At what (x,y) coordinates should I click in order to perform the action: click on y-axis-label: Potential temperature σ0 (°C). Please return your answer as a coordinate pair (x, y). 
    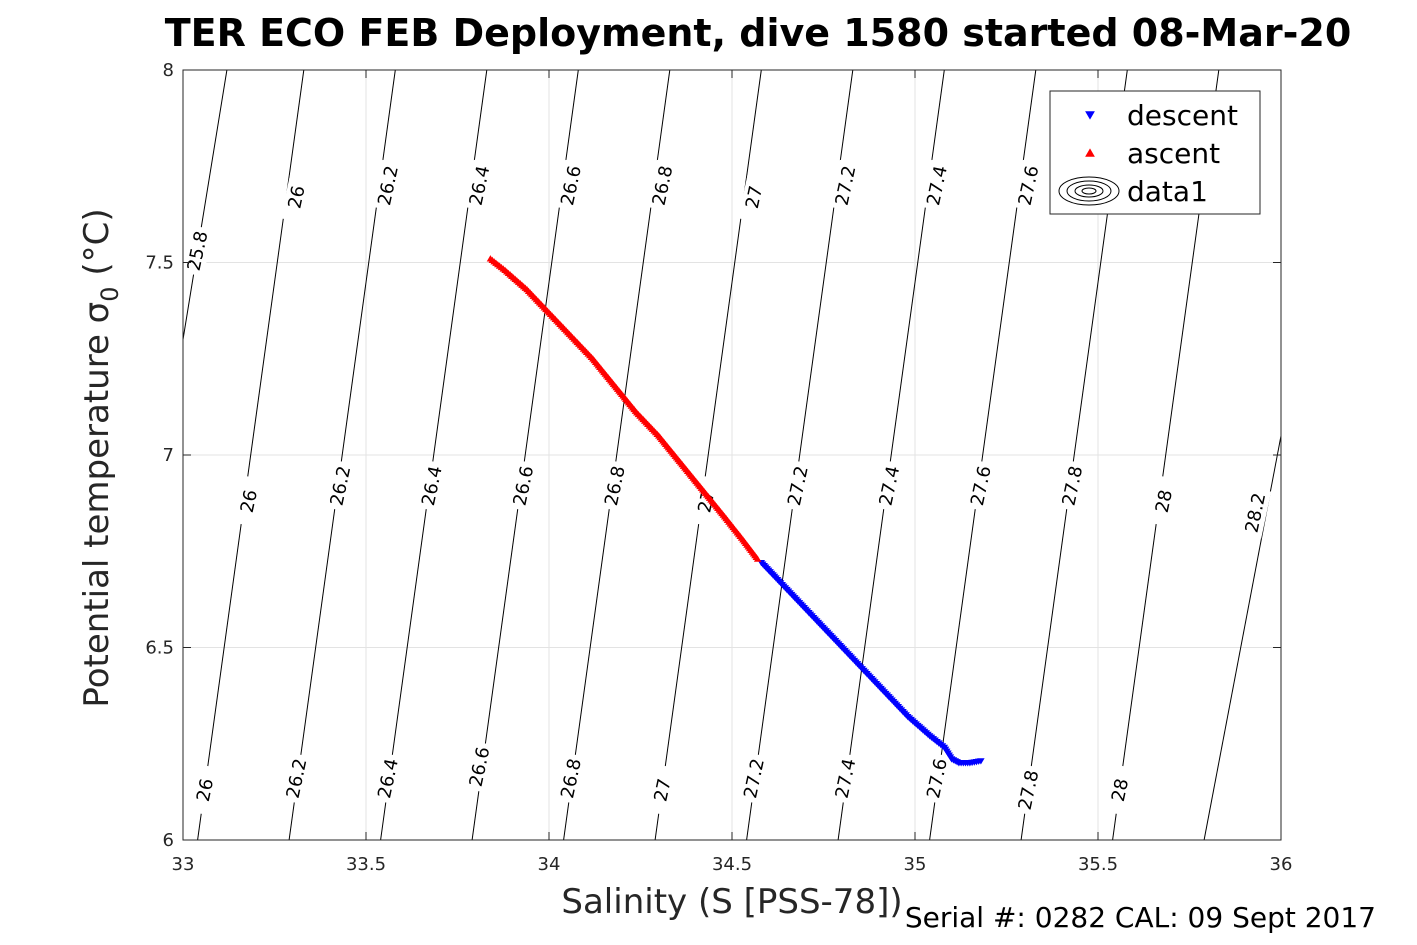
    Looking at the image, I should click on (100, 457).